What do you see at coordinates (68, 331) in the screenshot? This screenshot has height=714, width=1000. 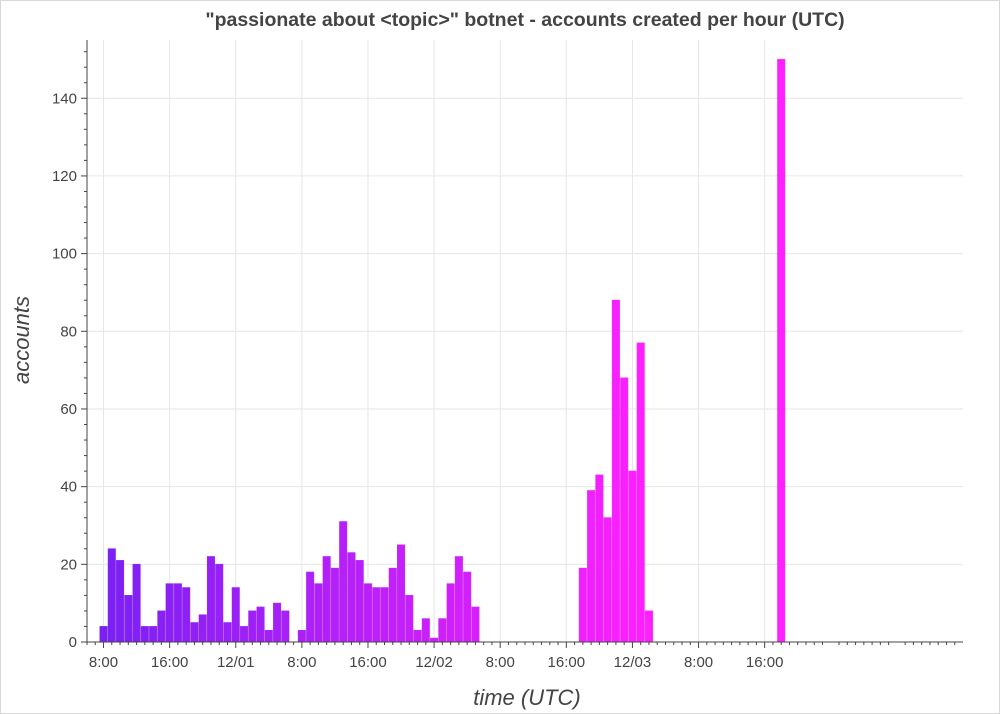 I see `y-tick-label: 80` at bounding box center [68, 331].